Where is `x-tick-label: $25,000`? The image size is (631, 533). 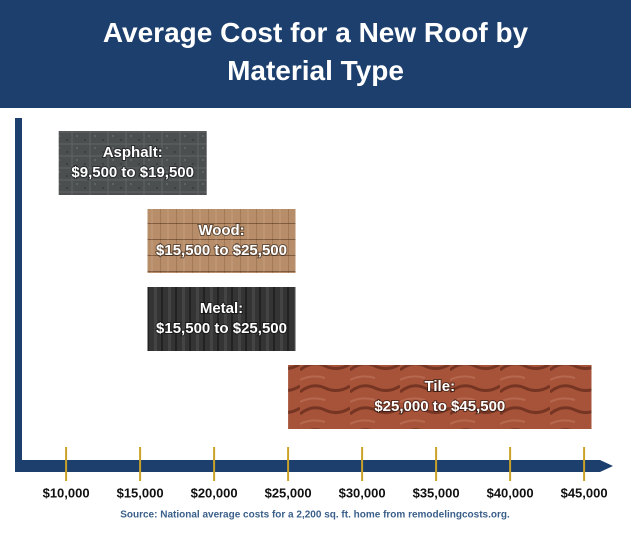
x-tick-label: $25,000 is located at coordinates (288, 492).